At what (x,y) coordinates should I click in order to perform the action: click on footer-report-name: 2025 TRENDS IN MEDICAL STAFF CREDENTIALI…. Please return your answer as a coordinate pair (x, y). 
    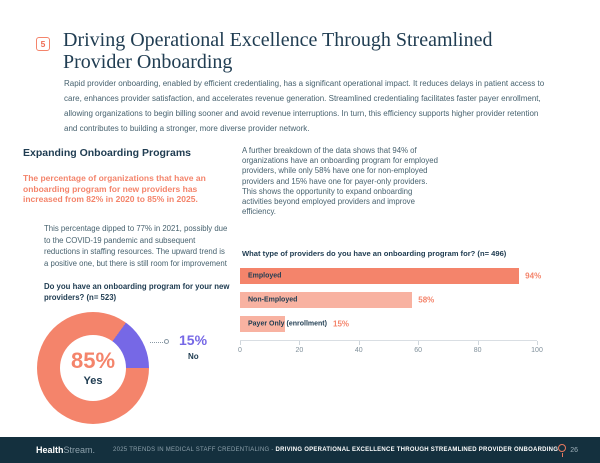
    Looking at the image, I should click on (191, 450).